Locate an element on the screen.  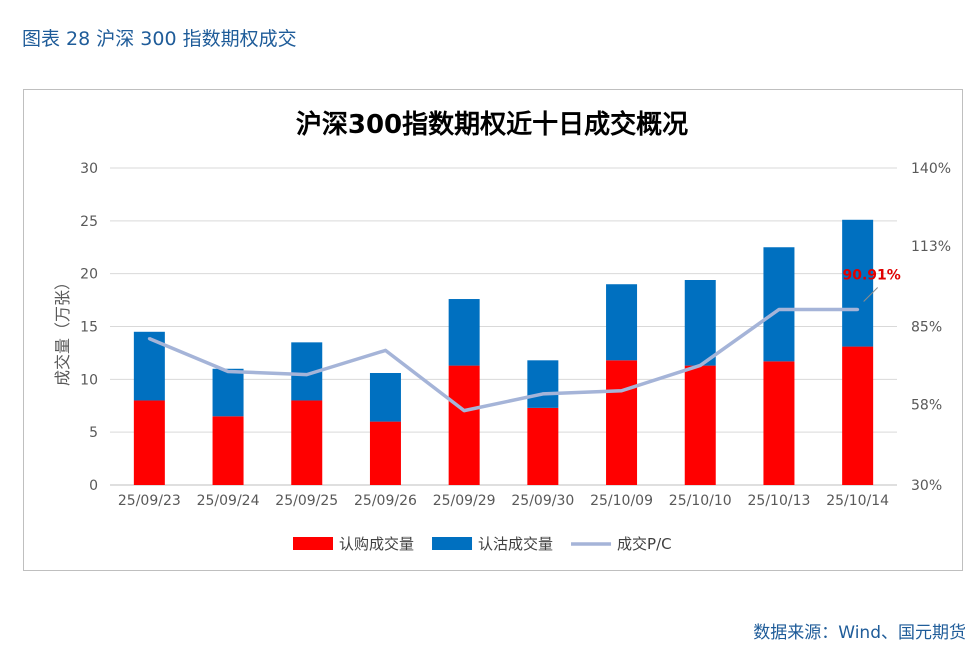
x-tick-label: 25/10/09 is located at coordinates (621, 501).